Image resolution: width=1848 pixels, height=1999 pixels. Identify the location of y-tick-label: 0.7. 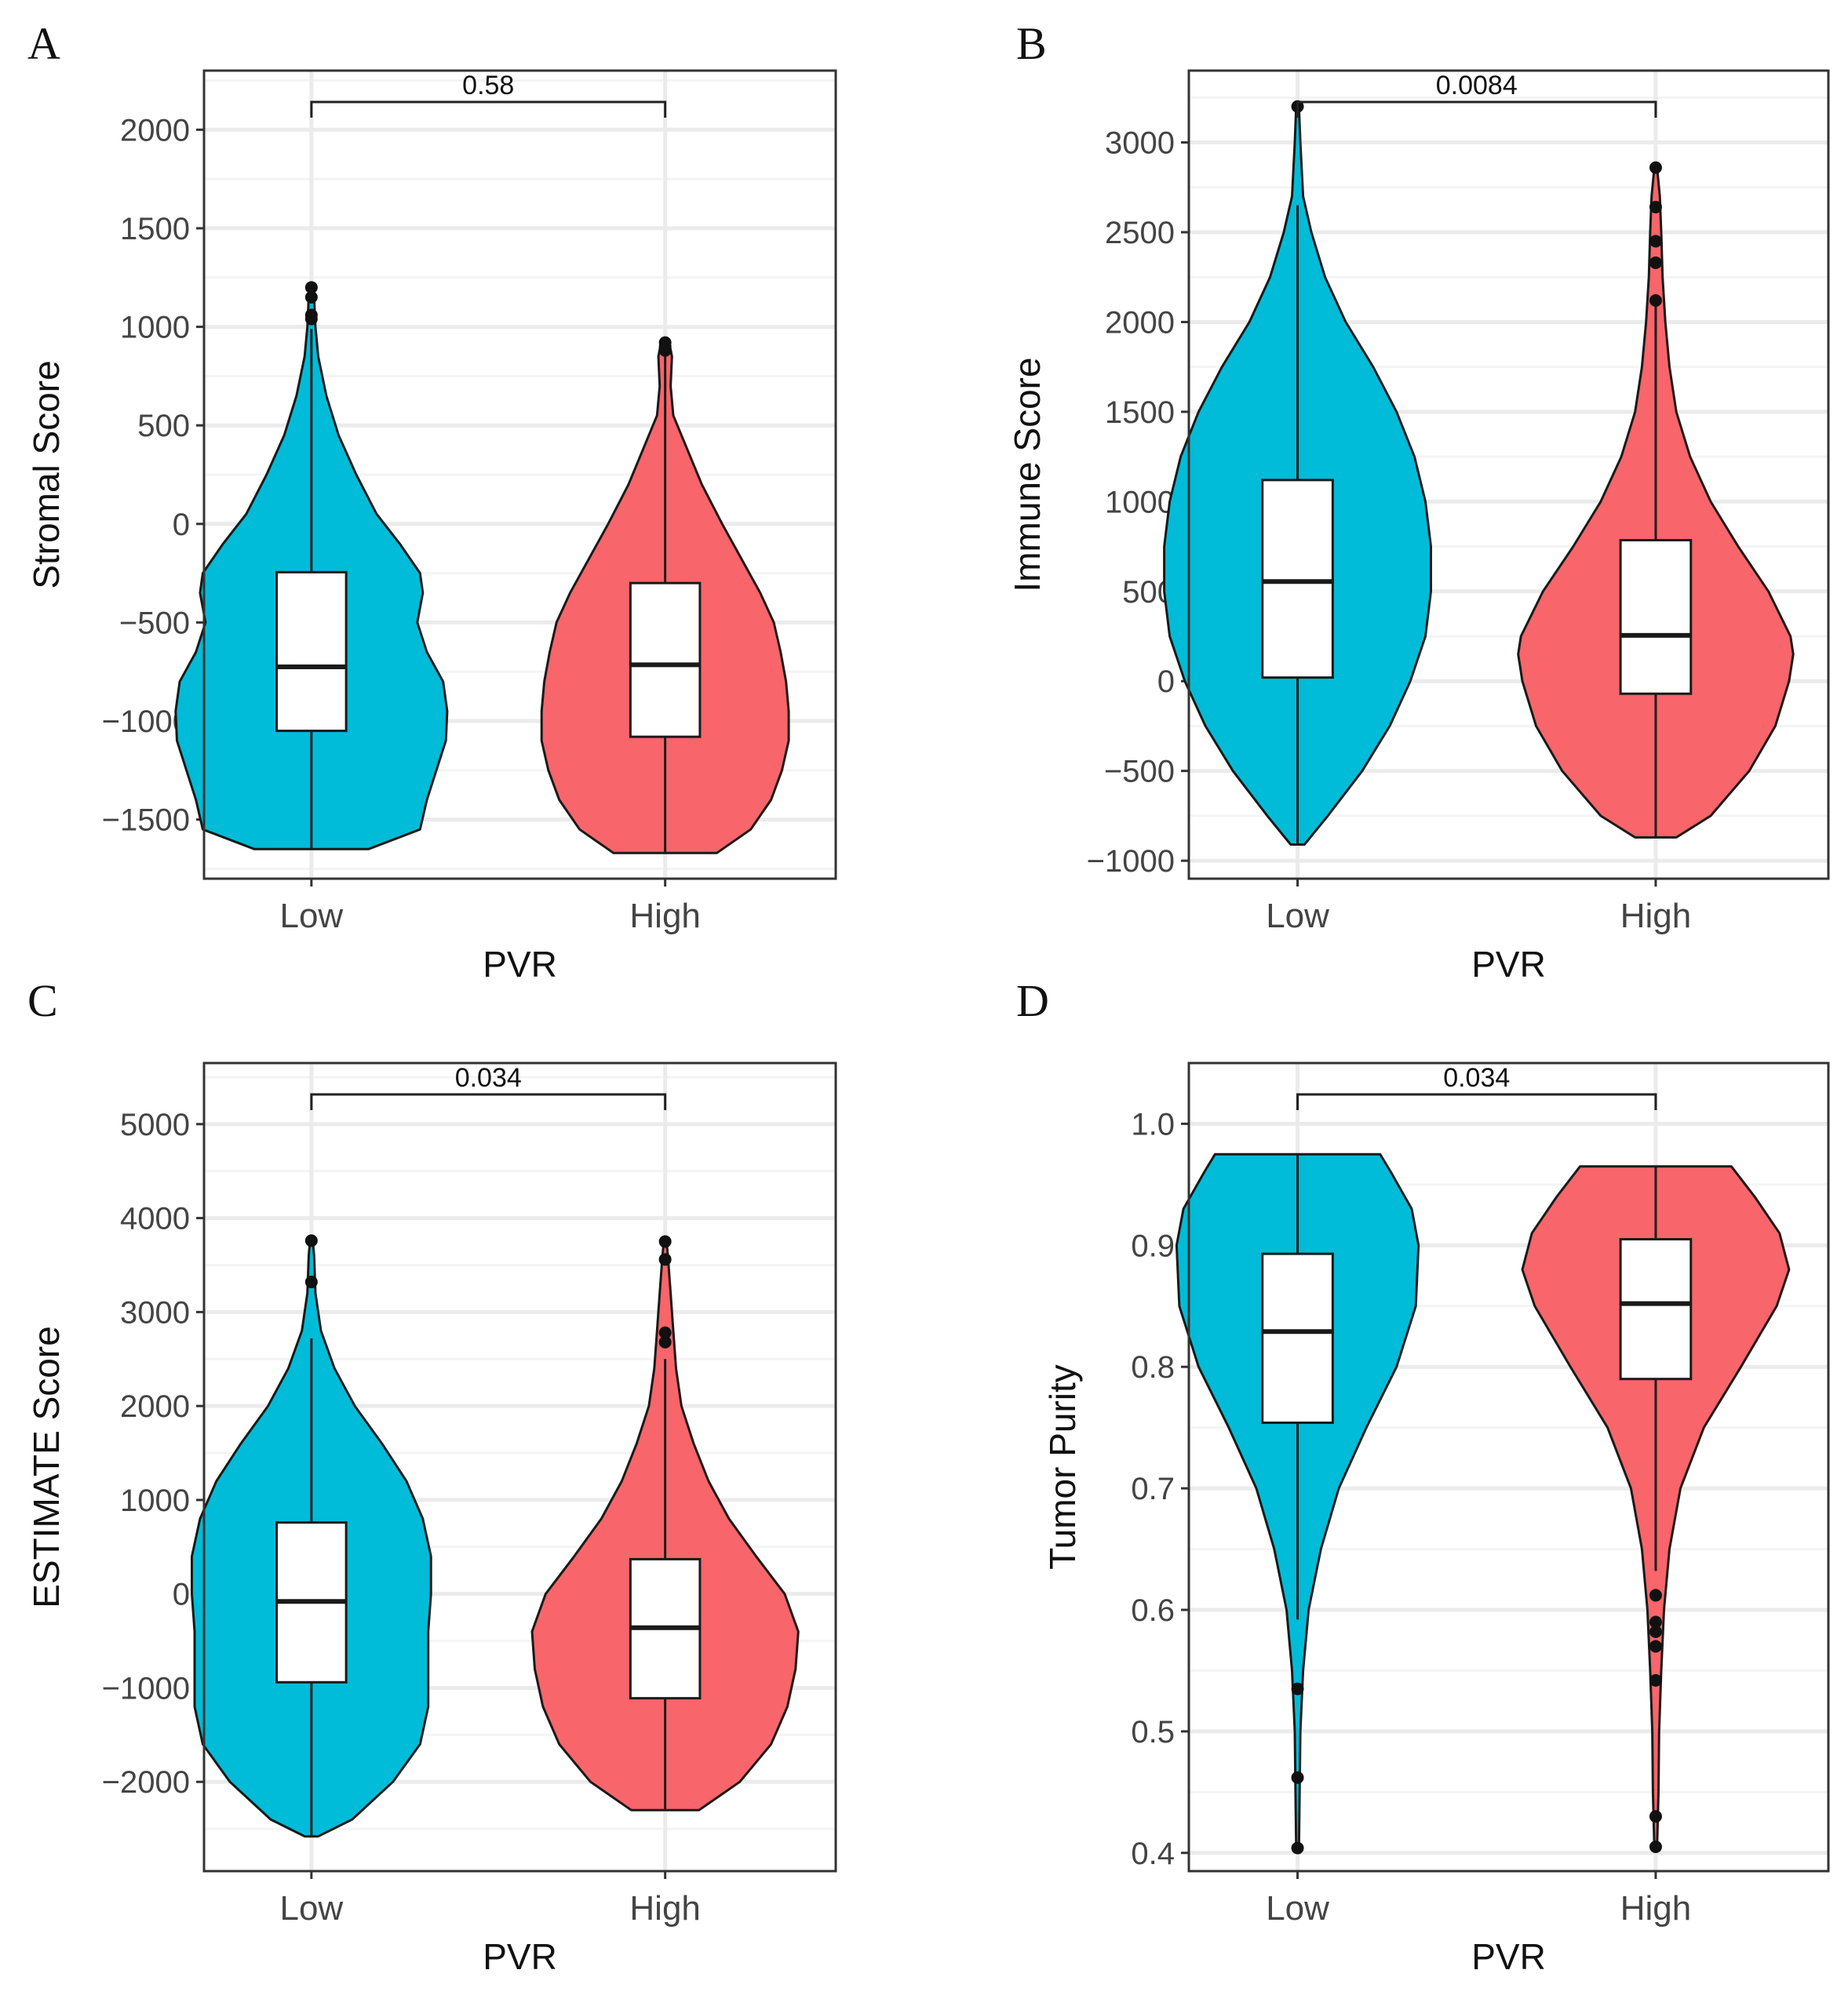
(1153, 1489).